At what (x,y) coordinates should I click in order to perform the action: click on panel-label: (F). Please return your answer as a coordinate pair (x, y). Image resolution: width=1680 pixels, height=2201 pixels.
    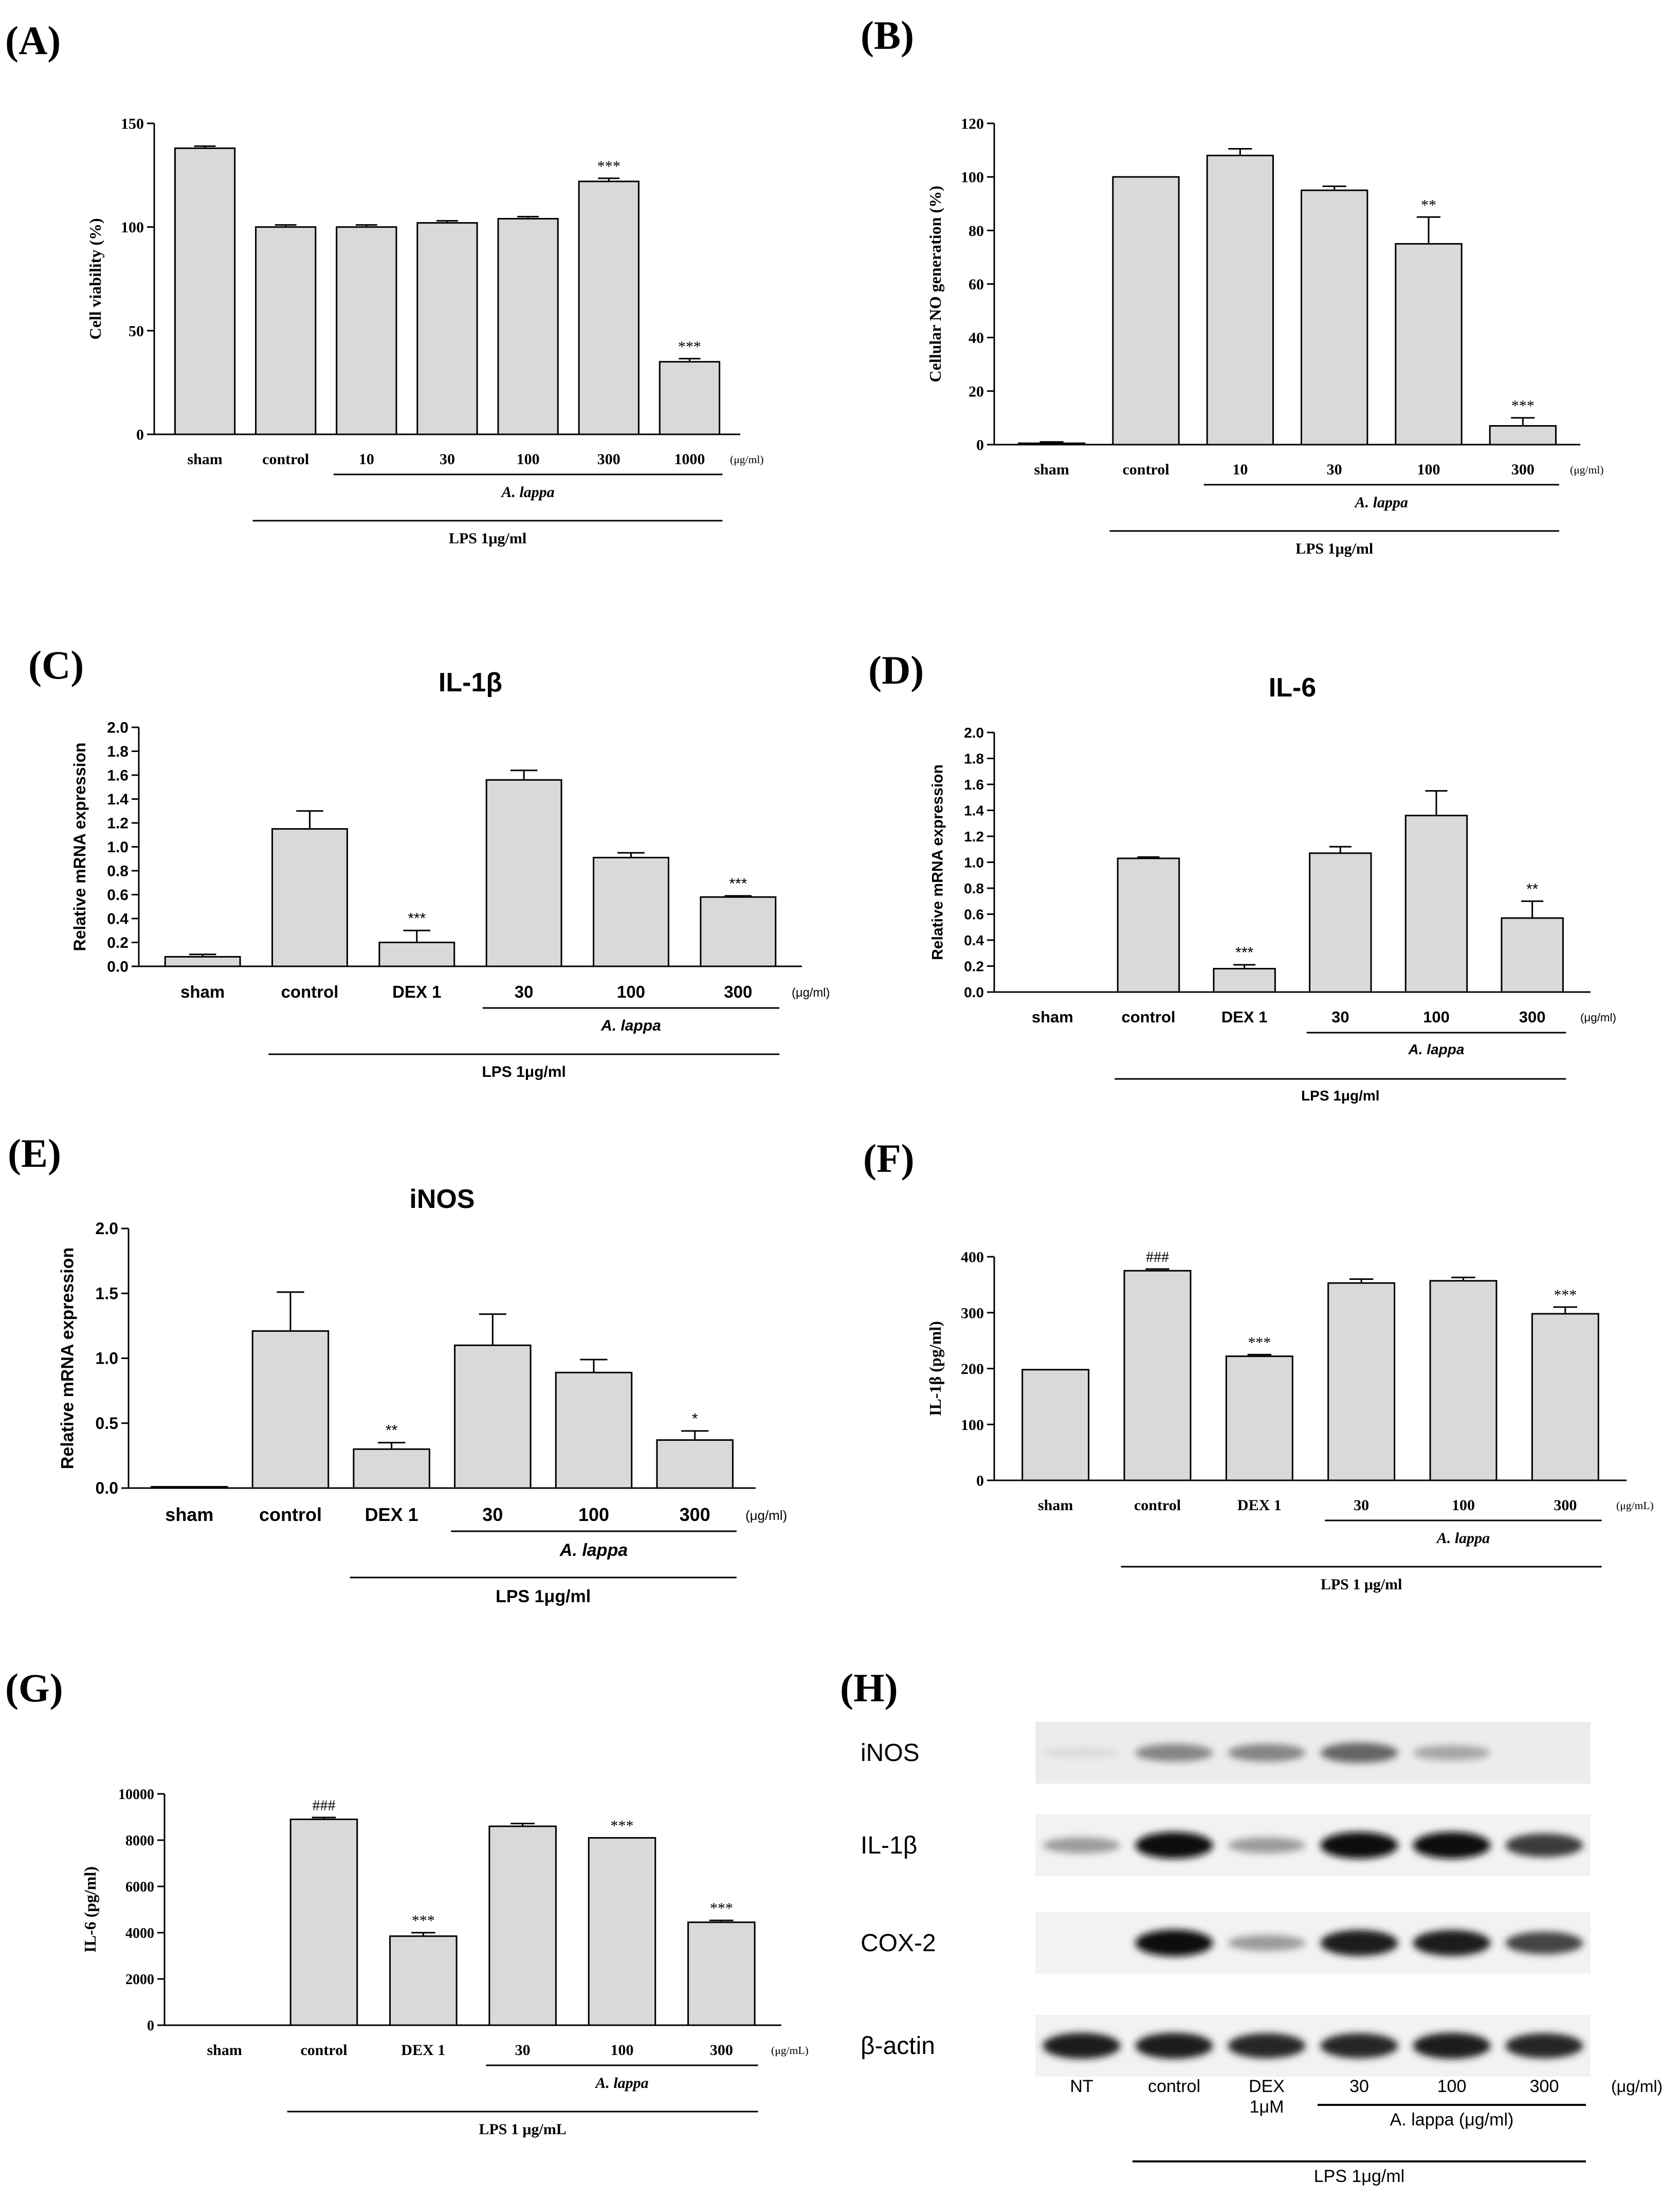
    Looking at the image, I should click on (889, 1159).